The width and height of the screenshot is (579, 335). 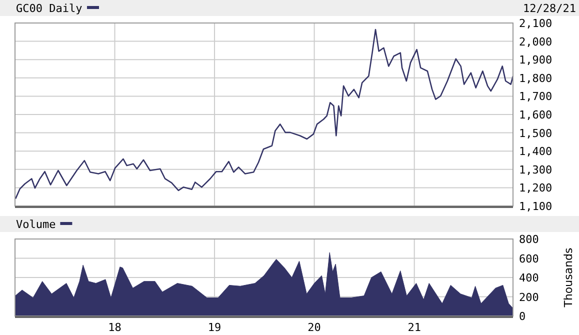 I want to click on y-tick-label: 1,700, so click(x=535, y=97).